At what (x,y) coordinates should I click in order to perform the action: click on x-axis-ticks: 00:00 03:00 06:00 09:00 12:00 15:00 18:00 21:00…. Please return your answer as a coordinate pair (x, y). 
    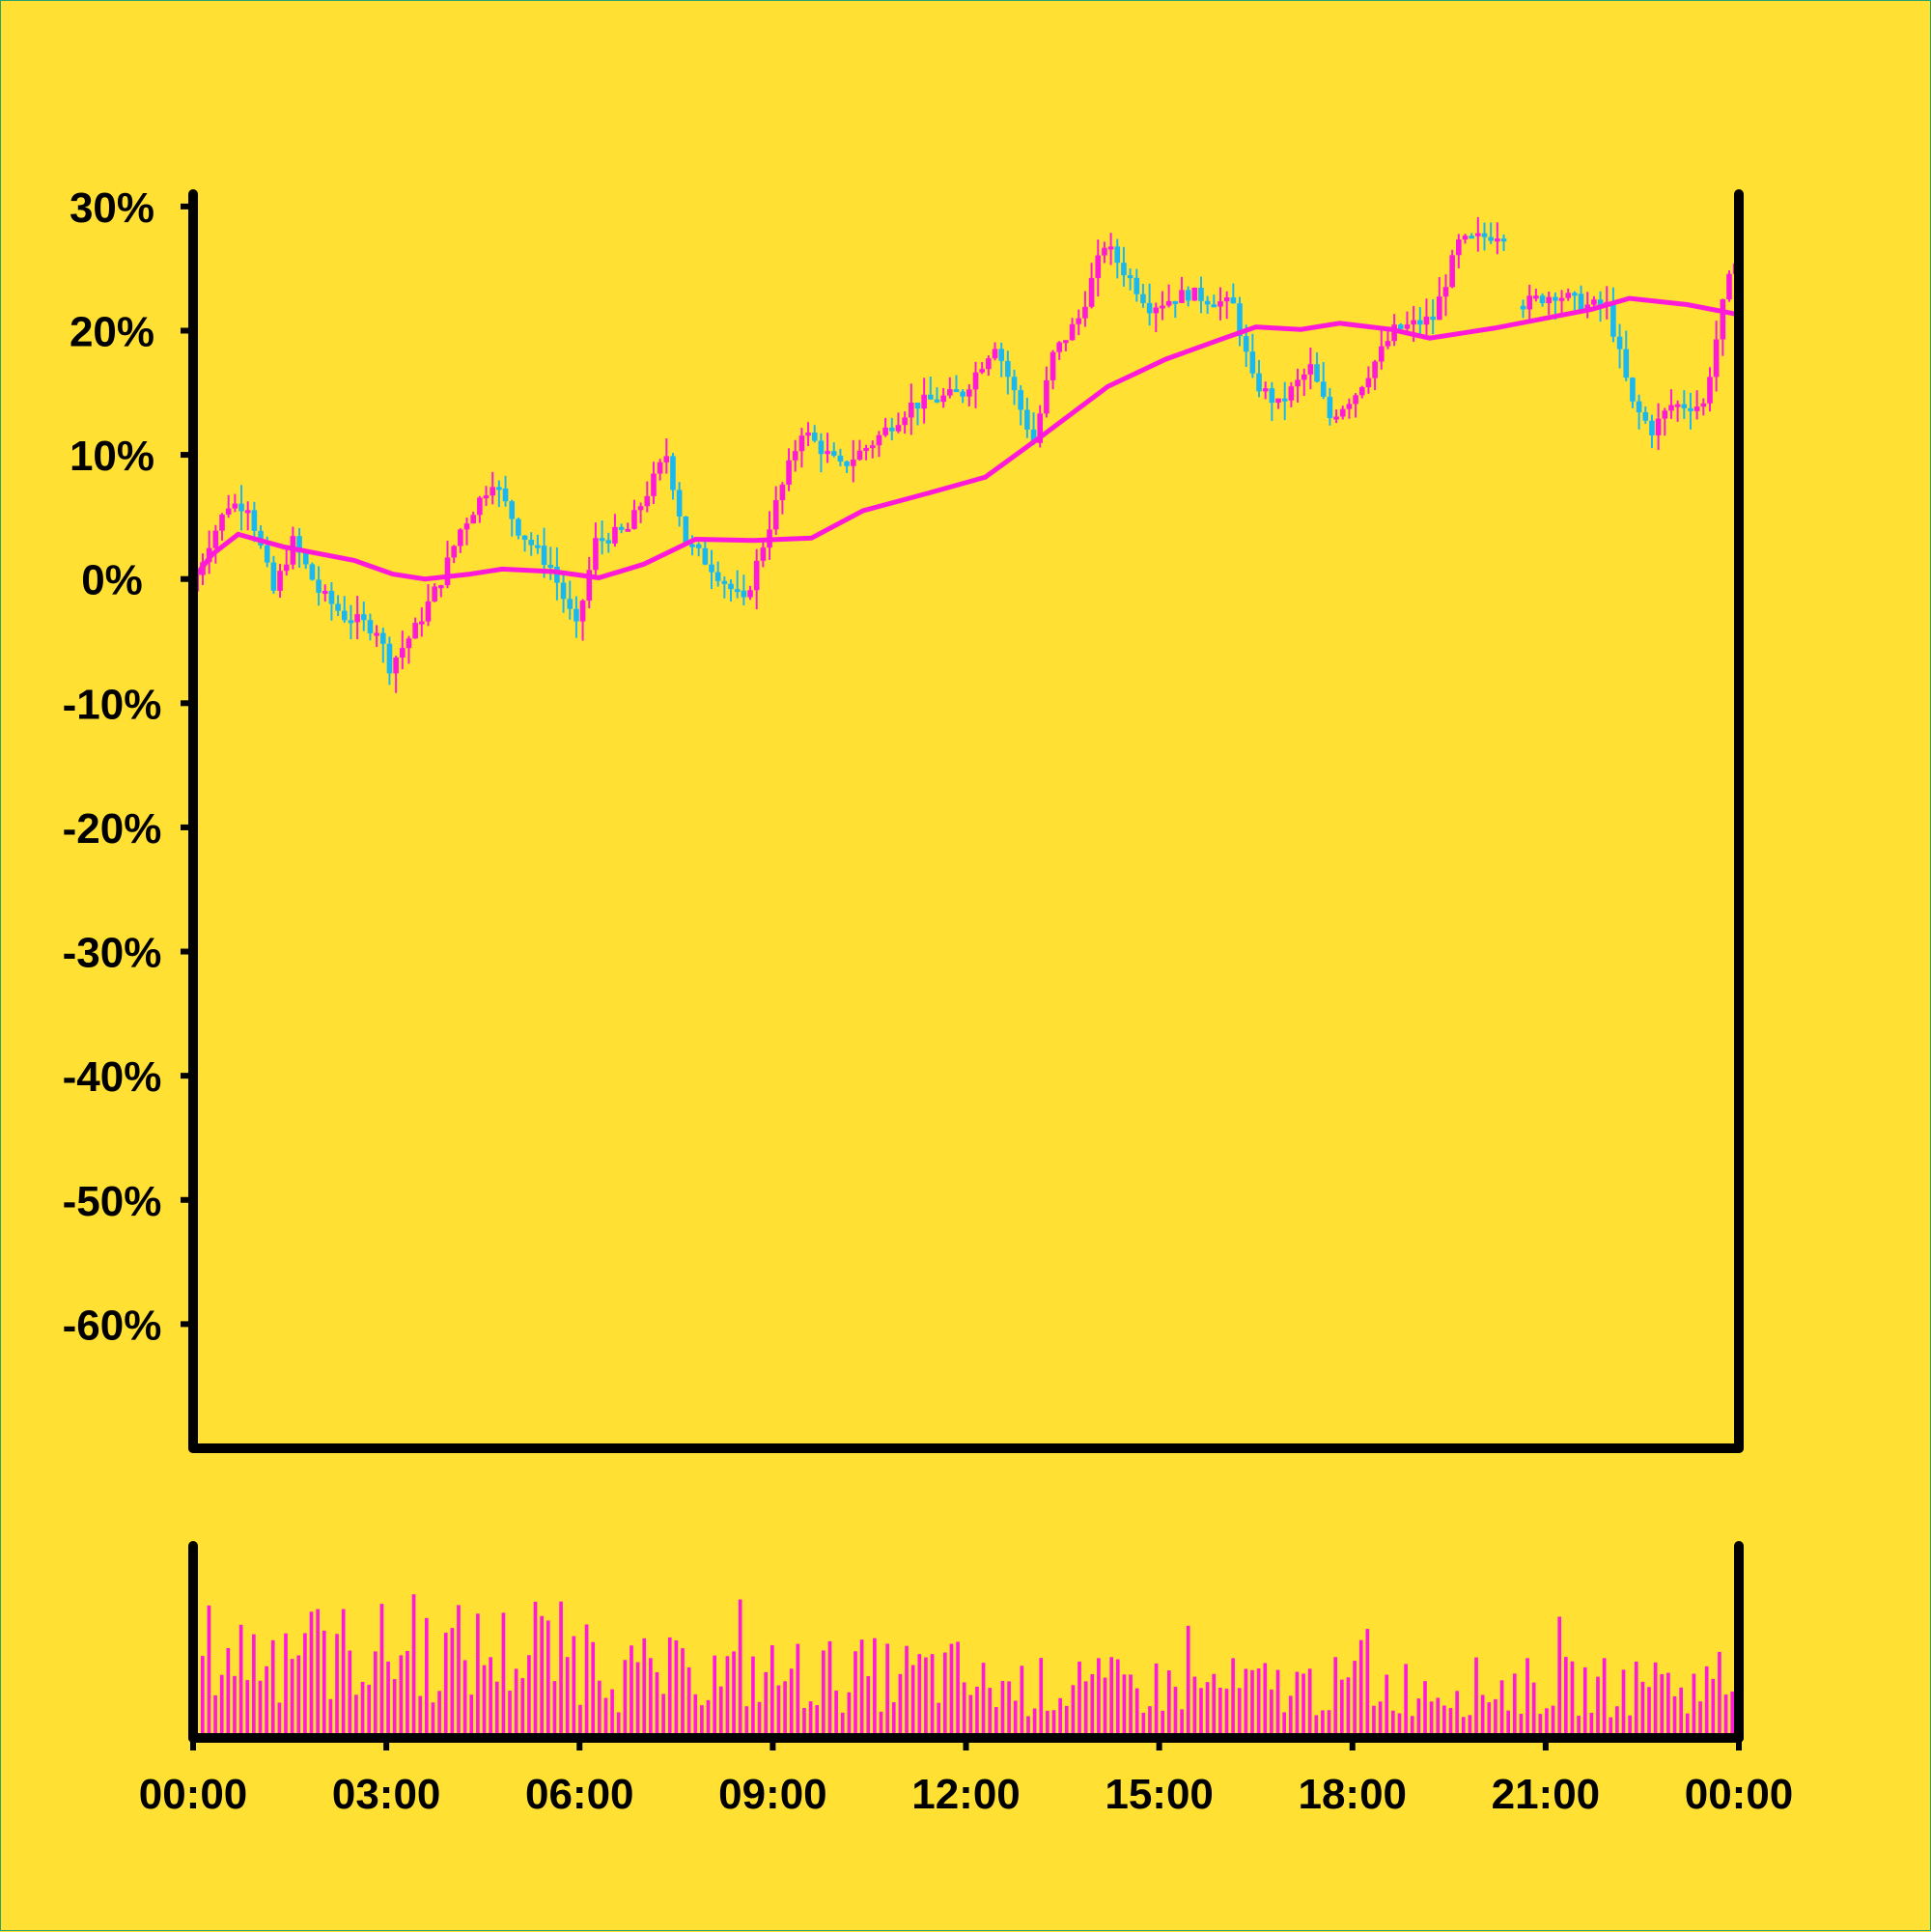
    Looking at the image, I should click on (966, 1778).